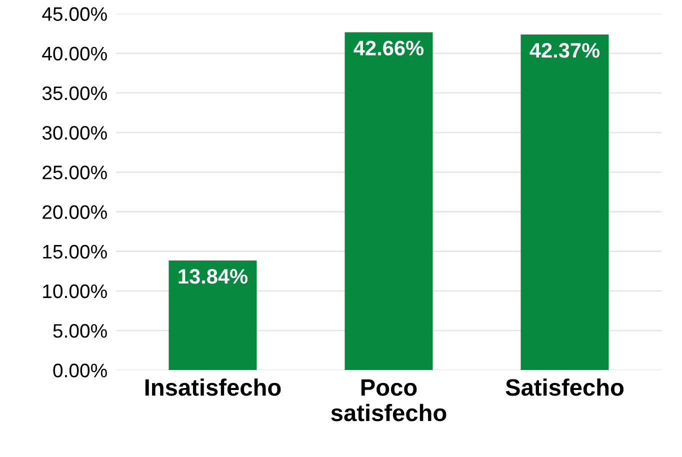  I want to click on y-tick-label: 15.00%, so click(75, 251).